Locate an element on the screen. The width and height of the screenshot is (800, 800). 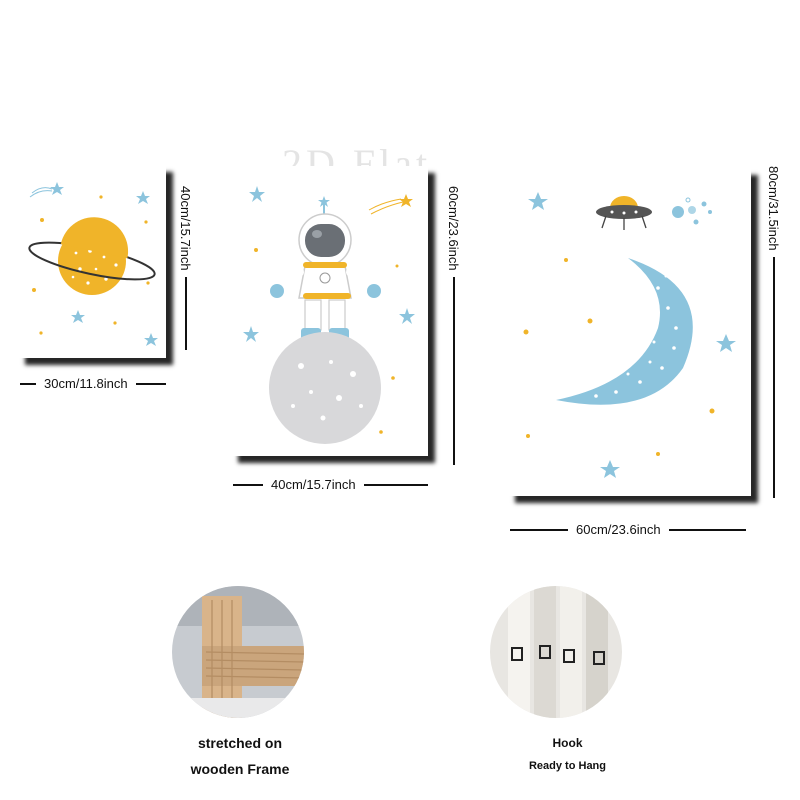
frame-caption-line2: wooden Frame is located at coordinates (240, 769).